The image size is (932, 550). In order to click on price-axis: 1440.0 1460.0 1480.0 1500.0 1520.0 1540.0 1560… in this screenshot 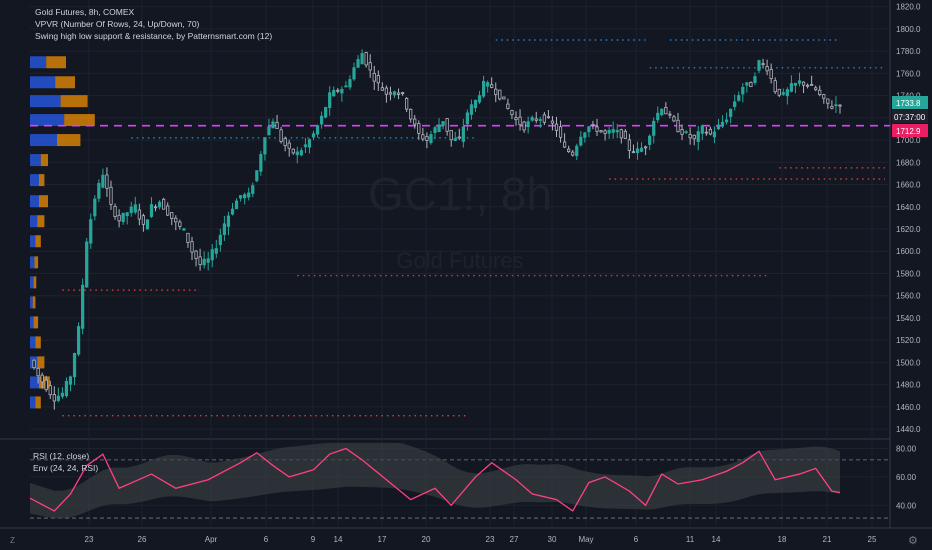, I will do `click(908, 218)`.